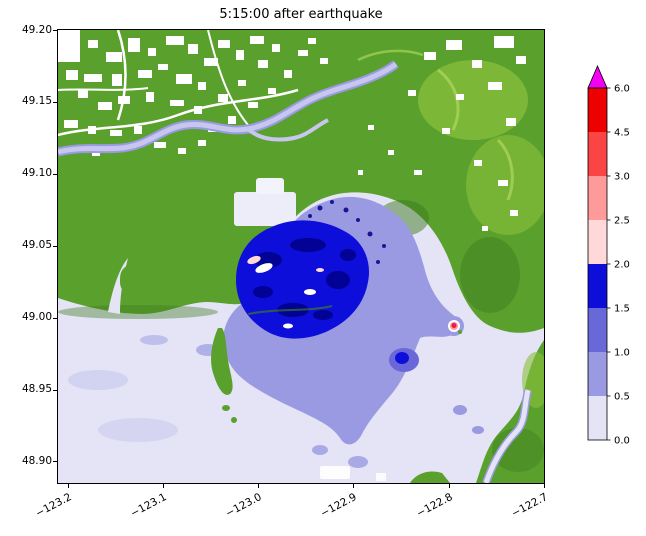  I want to click on bottom-edge-details, so click(381, 477).